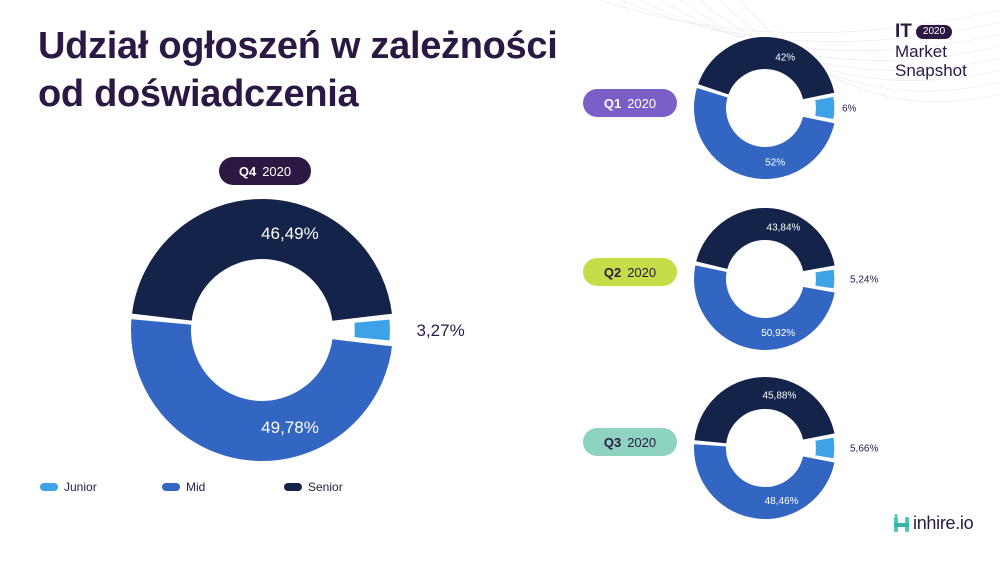 This screenshot has width=1000, height=566. I want to click on page-title-line1: Udział ogłoszeń w zależności, so click(298, 46).